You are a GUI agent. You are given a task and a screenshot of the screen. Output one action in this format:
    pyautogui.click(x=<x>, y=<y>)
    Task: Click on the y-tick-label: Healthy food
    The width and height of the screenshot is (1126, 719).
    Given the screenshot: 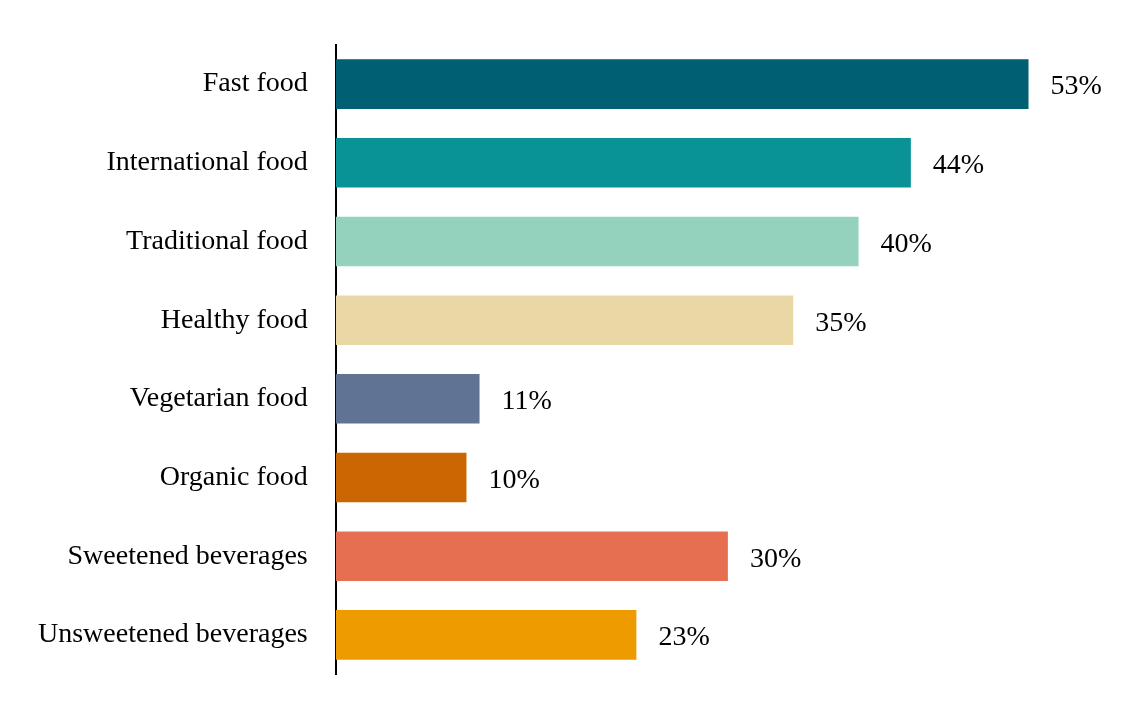 What is the action you would take?
    pyautogui.click(x=234, y=318)
    